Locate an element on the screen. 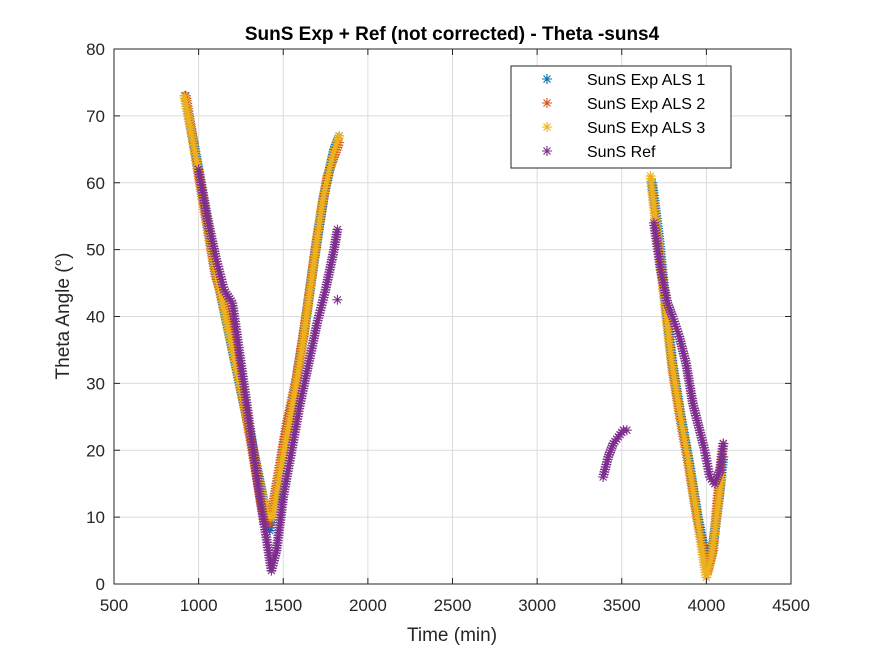 Image resolution: width=875 pixels, height=656 pixels. x-tick-label: 4000 is located at coordinates (706, 605).